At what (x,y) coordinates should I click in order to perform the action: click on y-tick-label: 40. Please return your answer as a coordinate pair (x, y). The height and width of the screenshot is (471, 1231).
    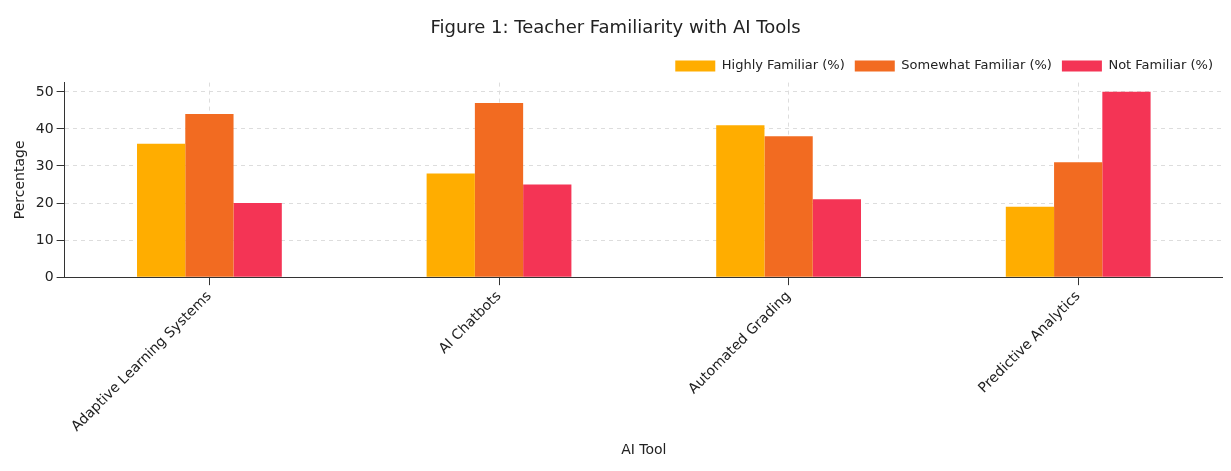
    Looking at the image, I should click on (44, 127).